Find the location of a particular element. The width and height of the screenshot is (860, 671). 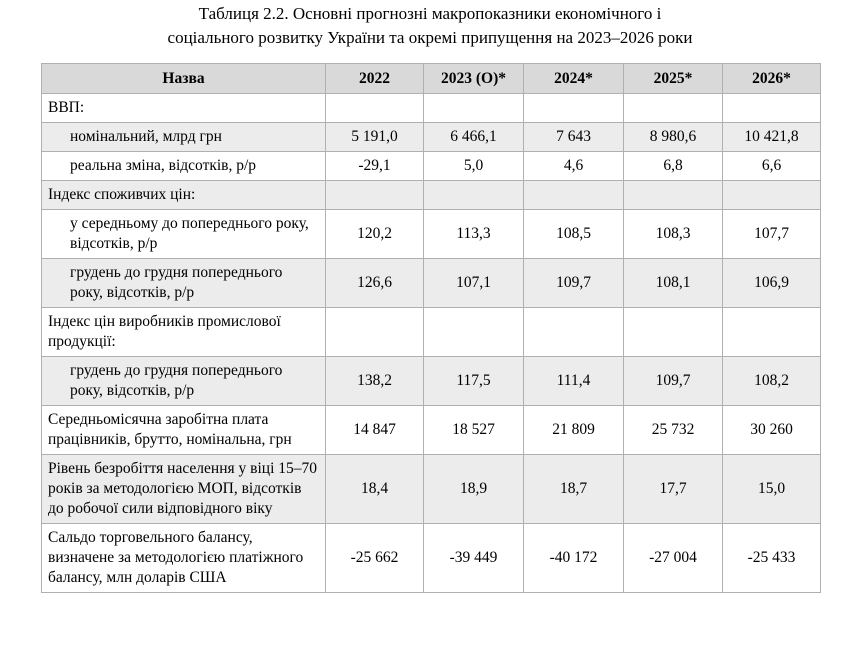

value-cell: 18,7 is located at coordinates (573, 489).